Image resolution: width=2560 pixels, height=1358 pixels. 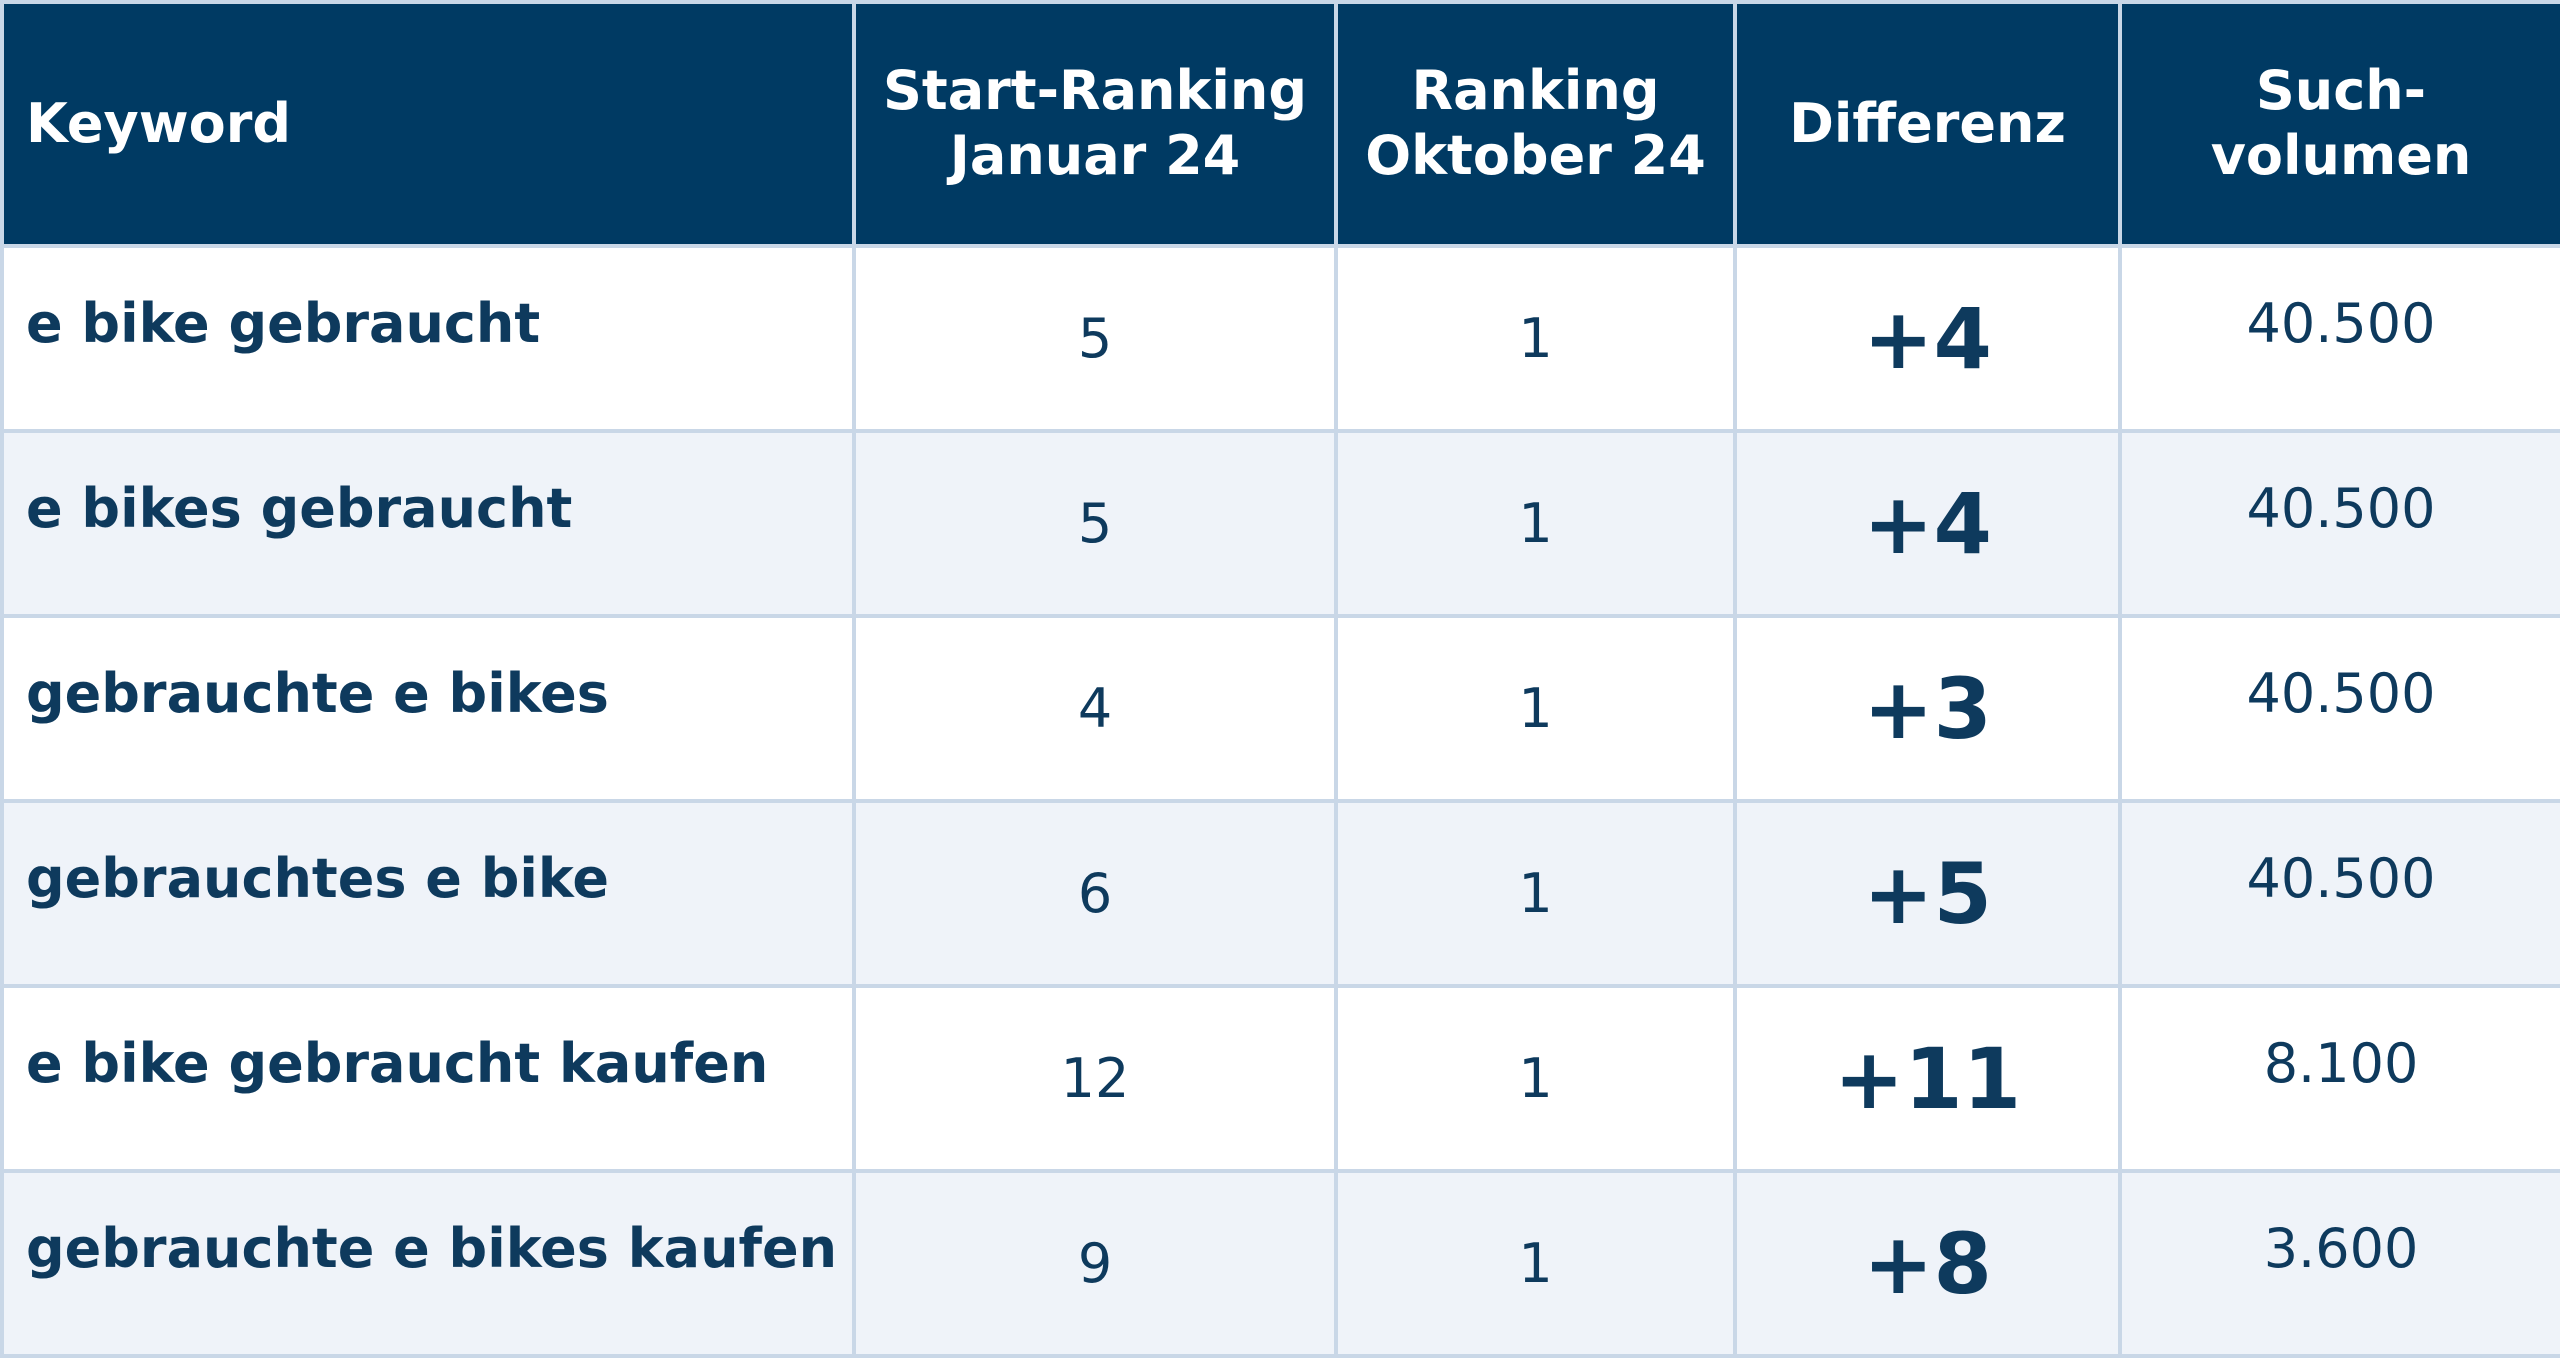 What do you see at coordinates (158, 123) in the screenshot?
I see `header-text: Keyword` at bounding box center [158, 123].